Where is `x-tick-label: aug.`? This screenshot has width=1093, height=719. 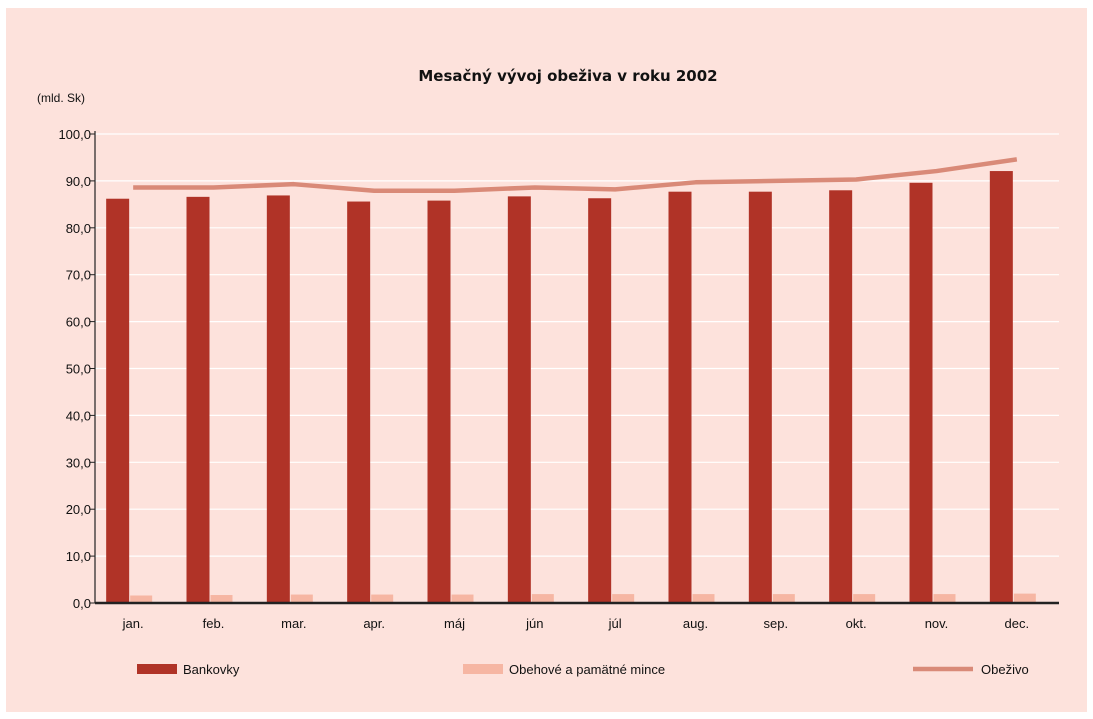 x-tick-label: aug. is located at coordinates (695, 623).